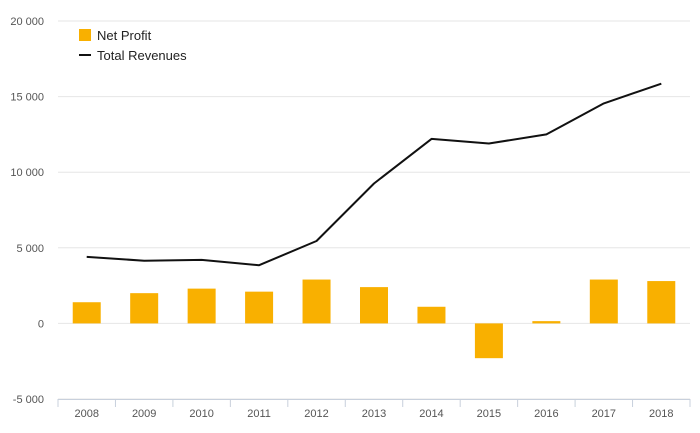  What do you see at coordinates (431, 414) in the screenshot?
I see `x-tick-label: 2014` at bounding box center [431, 414].